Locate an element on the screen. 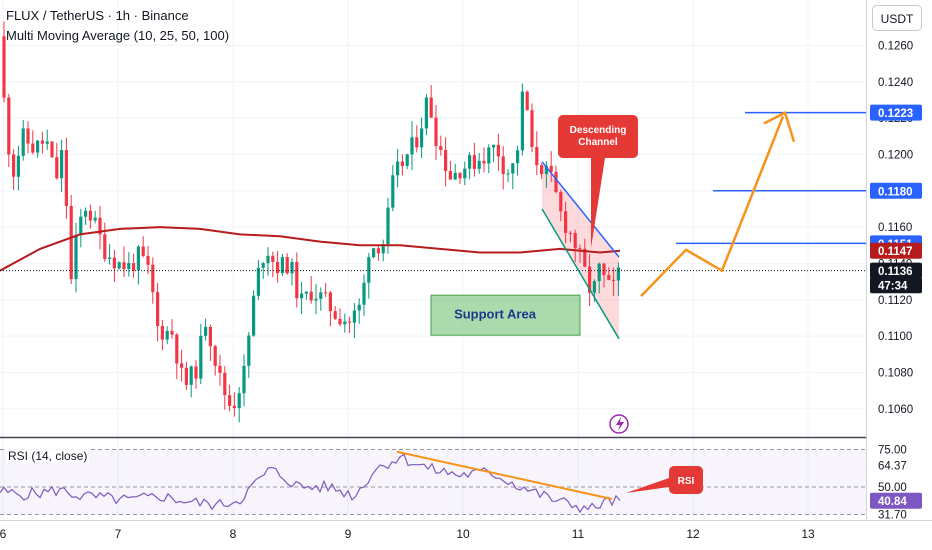 The width and height of the screenshot is (932, 550). price-label: 0.1223 is located at coordinates (895, 114).